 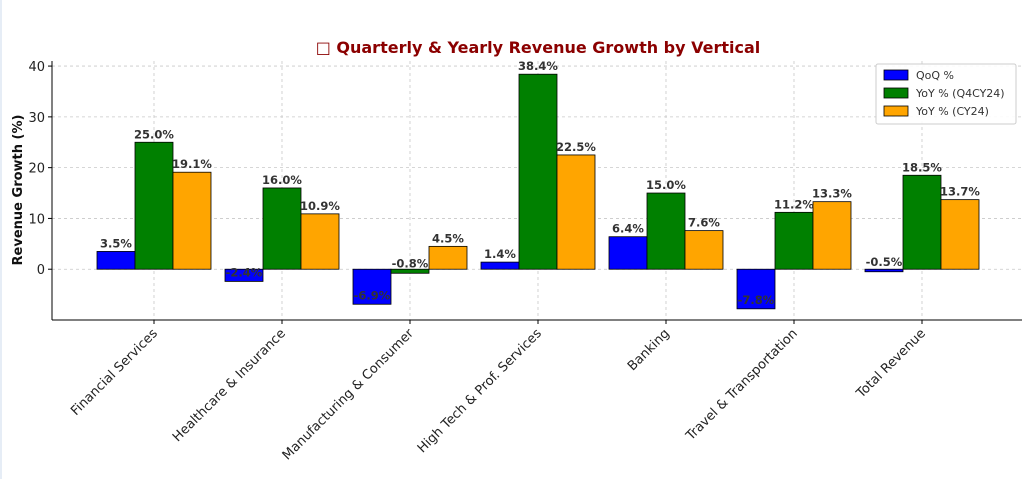 I want to click on data-label: 19.1%, so click(x=192, y=164).